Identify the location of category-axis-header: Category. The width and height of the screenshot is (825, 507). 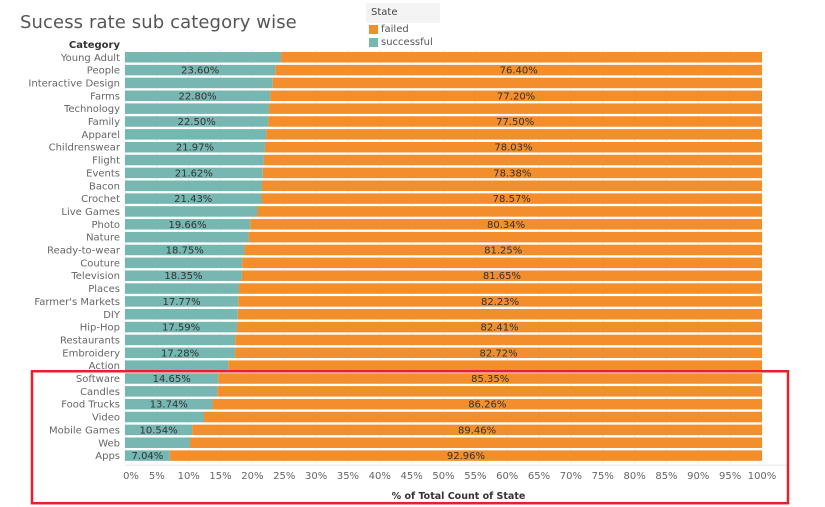
(94, 45).